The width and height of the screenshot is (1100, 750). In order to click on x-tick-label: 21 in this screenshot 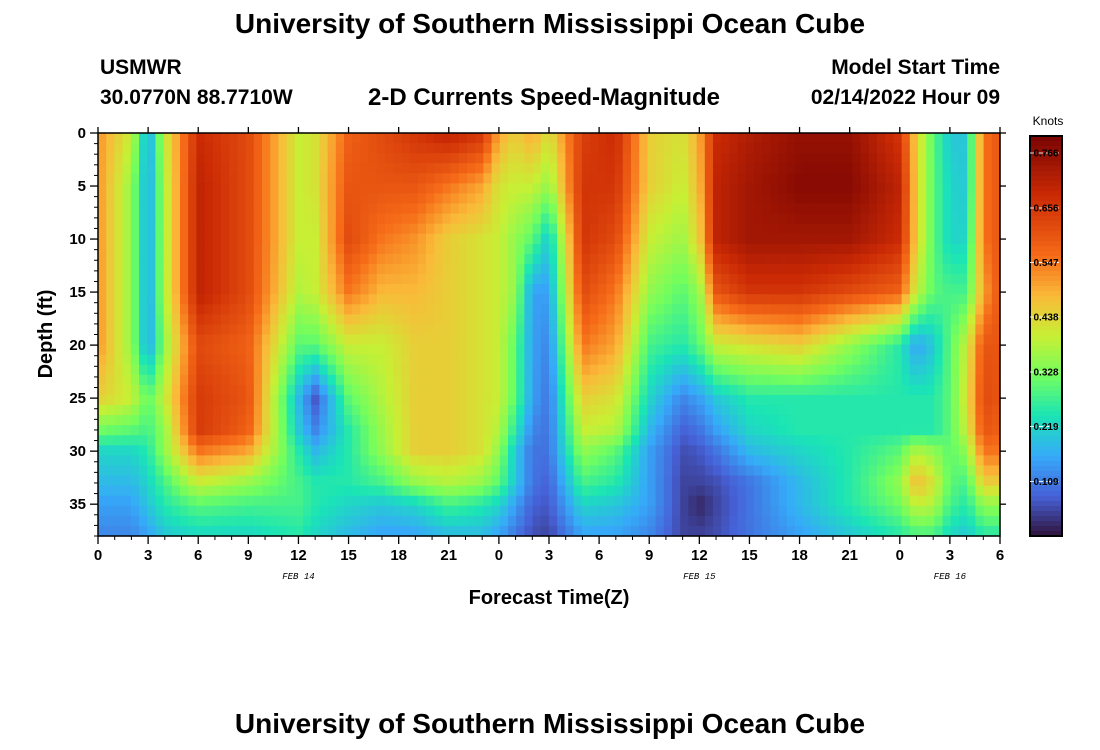, I will do `click(448, 555)`.